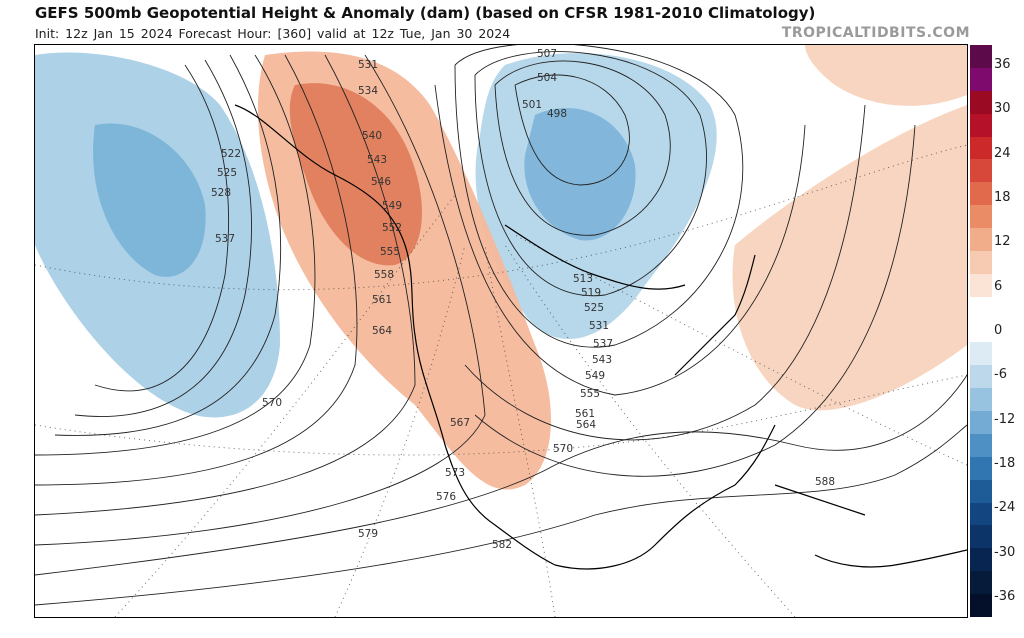 Image resolution: width=1024 pixels, height=638 pixels. What do you see at coordinates (886, 75) in the screenshot?
I see `positive-anomaly-northeast` at bounding box center [886, 75].